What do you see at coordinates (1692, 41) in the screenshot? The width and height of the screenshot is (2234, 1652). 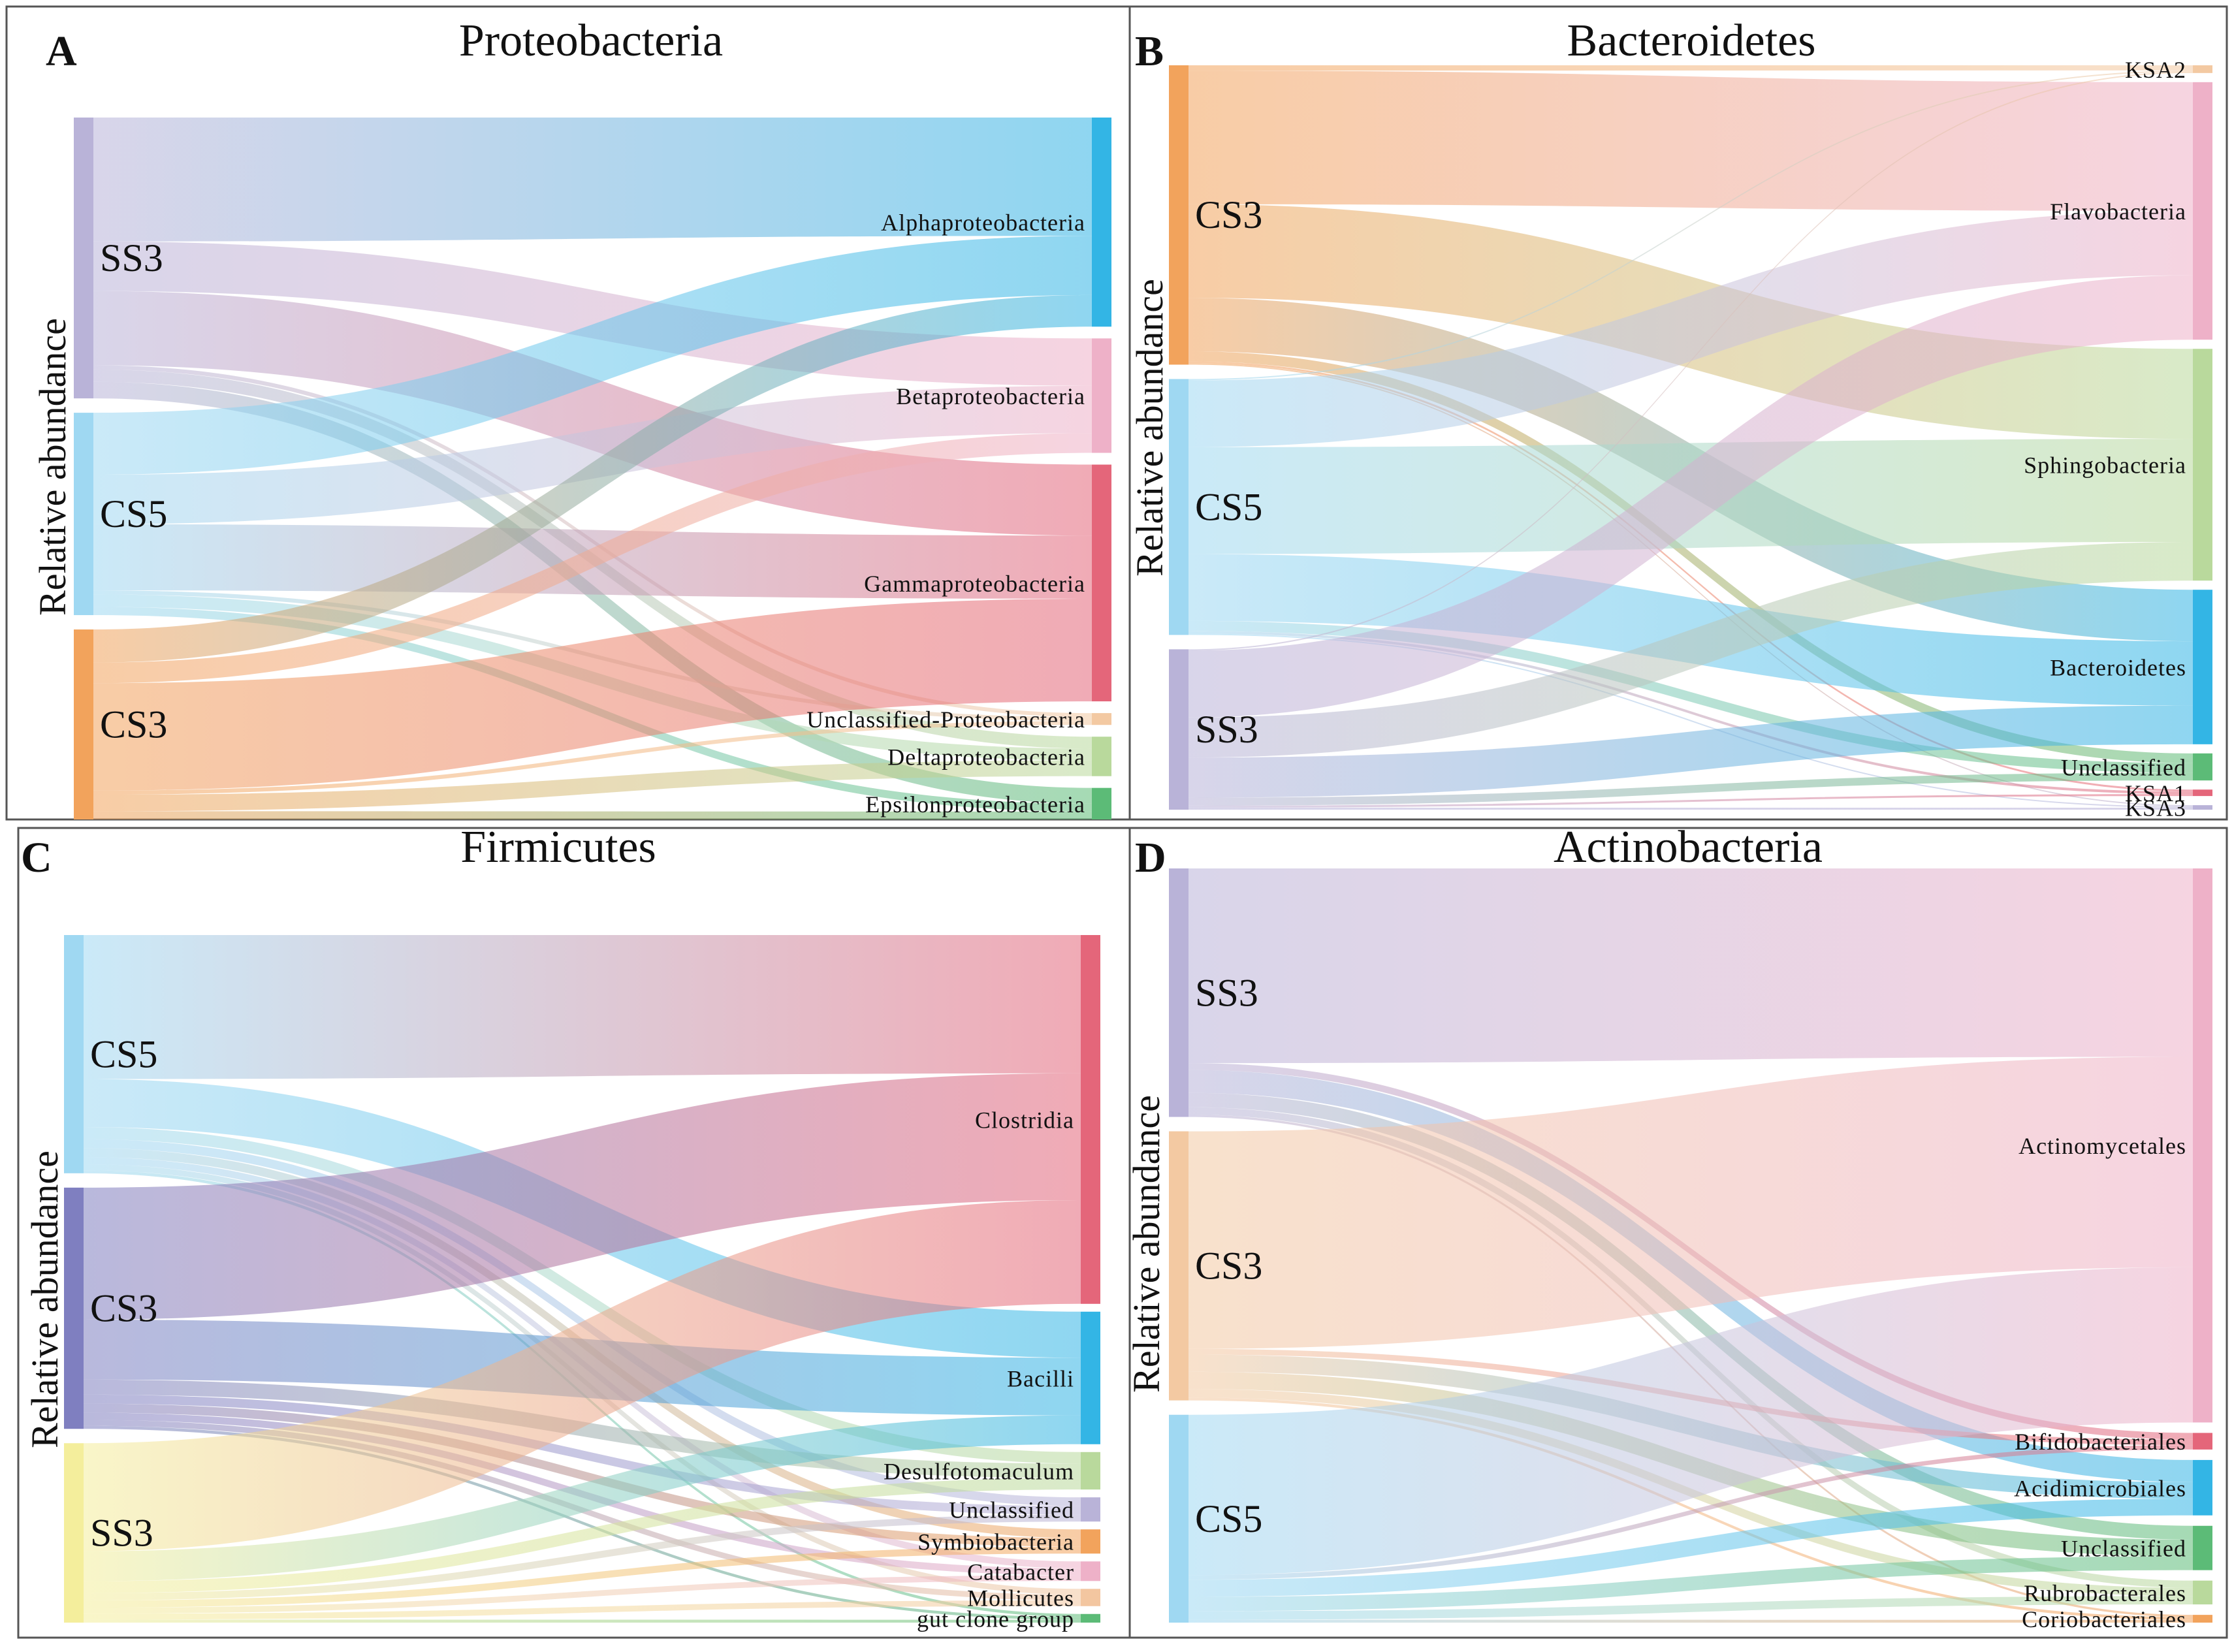 I see `panel-title: Bacteroidetes` at bounding box center [1692, 41].